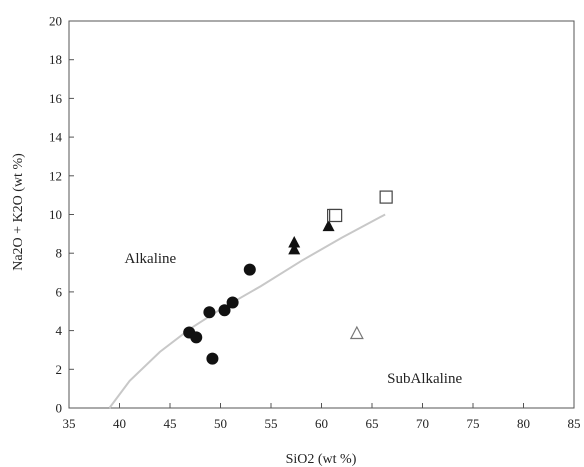 The height and width of the screenshot is (467, 584). What do you see at coordinates (422, 423) in the screenshot?
I see `x-tick-label: 70` at bounding box center [422, 423].